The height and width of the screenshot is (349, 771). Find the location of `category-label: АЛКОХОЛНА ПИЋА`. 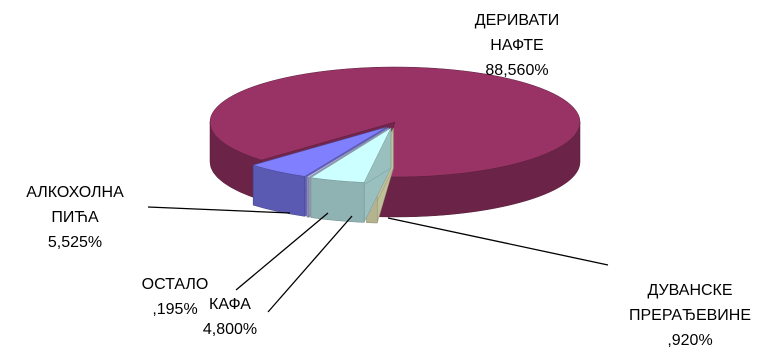

category-label: АЛКОХОЛНА ПИЋА is located at coordinates (75, 205).